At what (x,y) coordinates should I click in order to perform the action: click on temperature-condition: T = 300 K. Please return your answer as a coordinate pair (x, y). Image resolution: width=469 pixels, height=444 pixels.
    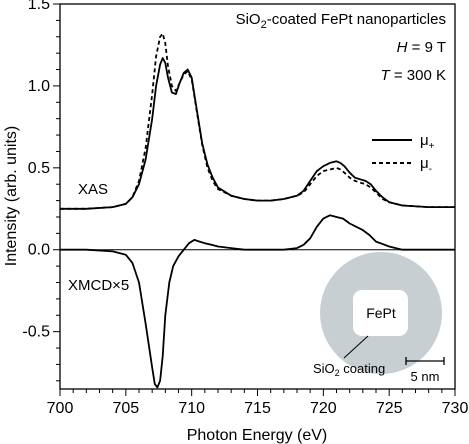
    Looking at the image, I should click on (413, 75).